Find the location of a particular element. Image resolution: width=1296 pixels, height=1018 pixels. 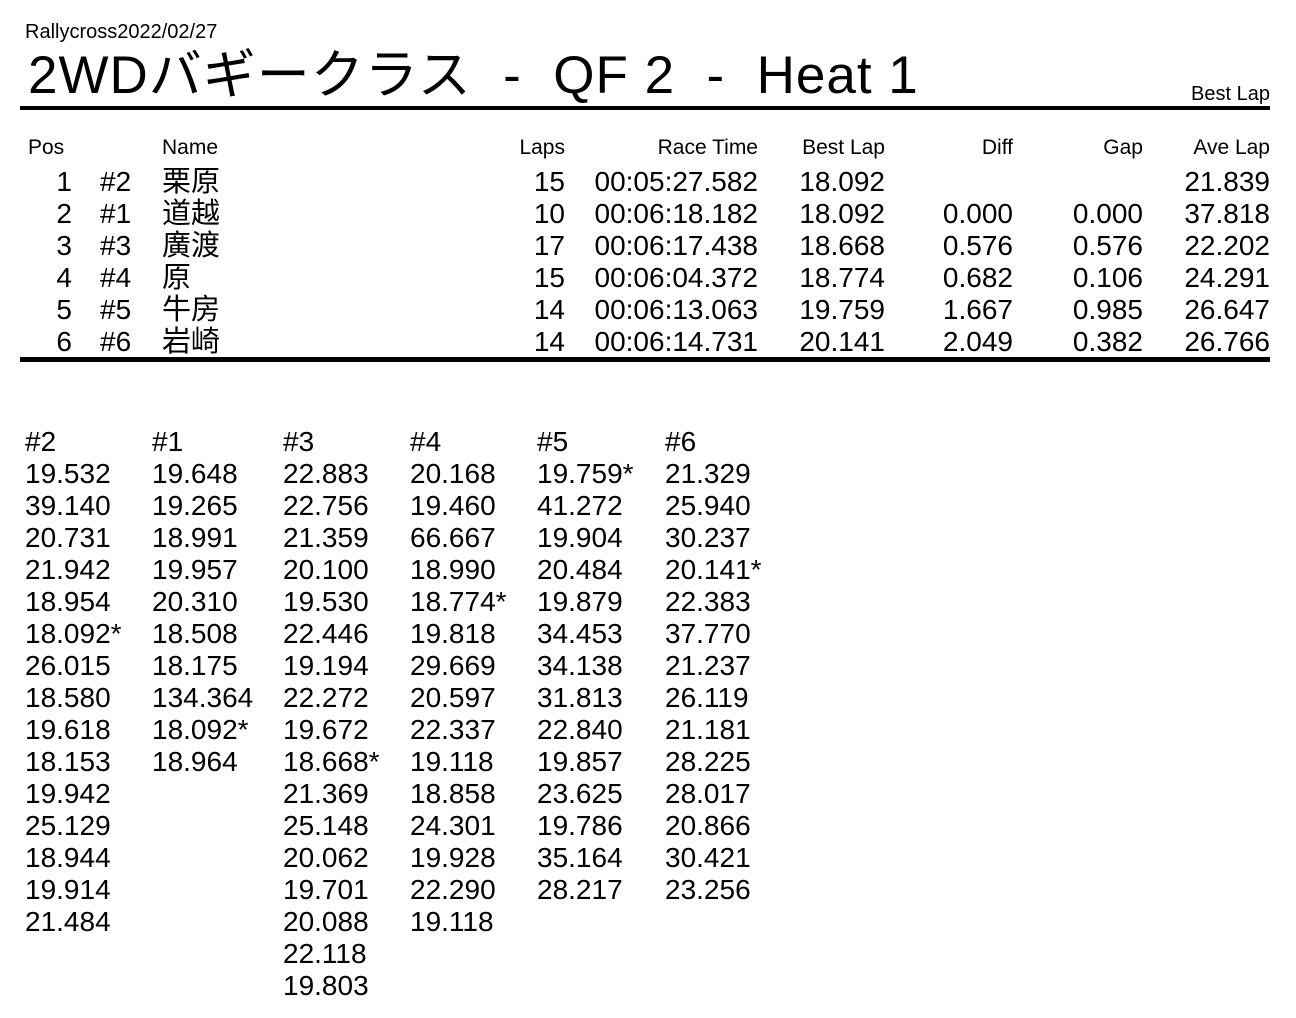

lap-time-value: 30.421 is located at coordinates (708, 857).